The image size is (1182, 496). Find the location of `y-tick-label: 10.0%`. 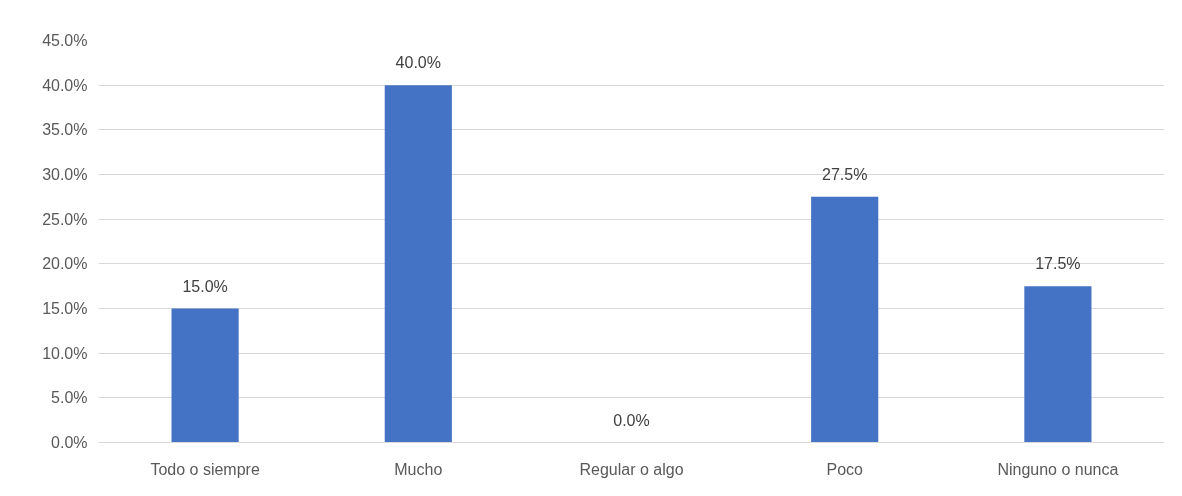

y-tick-label: 10.0% is located at coordinates (65, 353).